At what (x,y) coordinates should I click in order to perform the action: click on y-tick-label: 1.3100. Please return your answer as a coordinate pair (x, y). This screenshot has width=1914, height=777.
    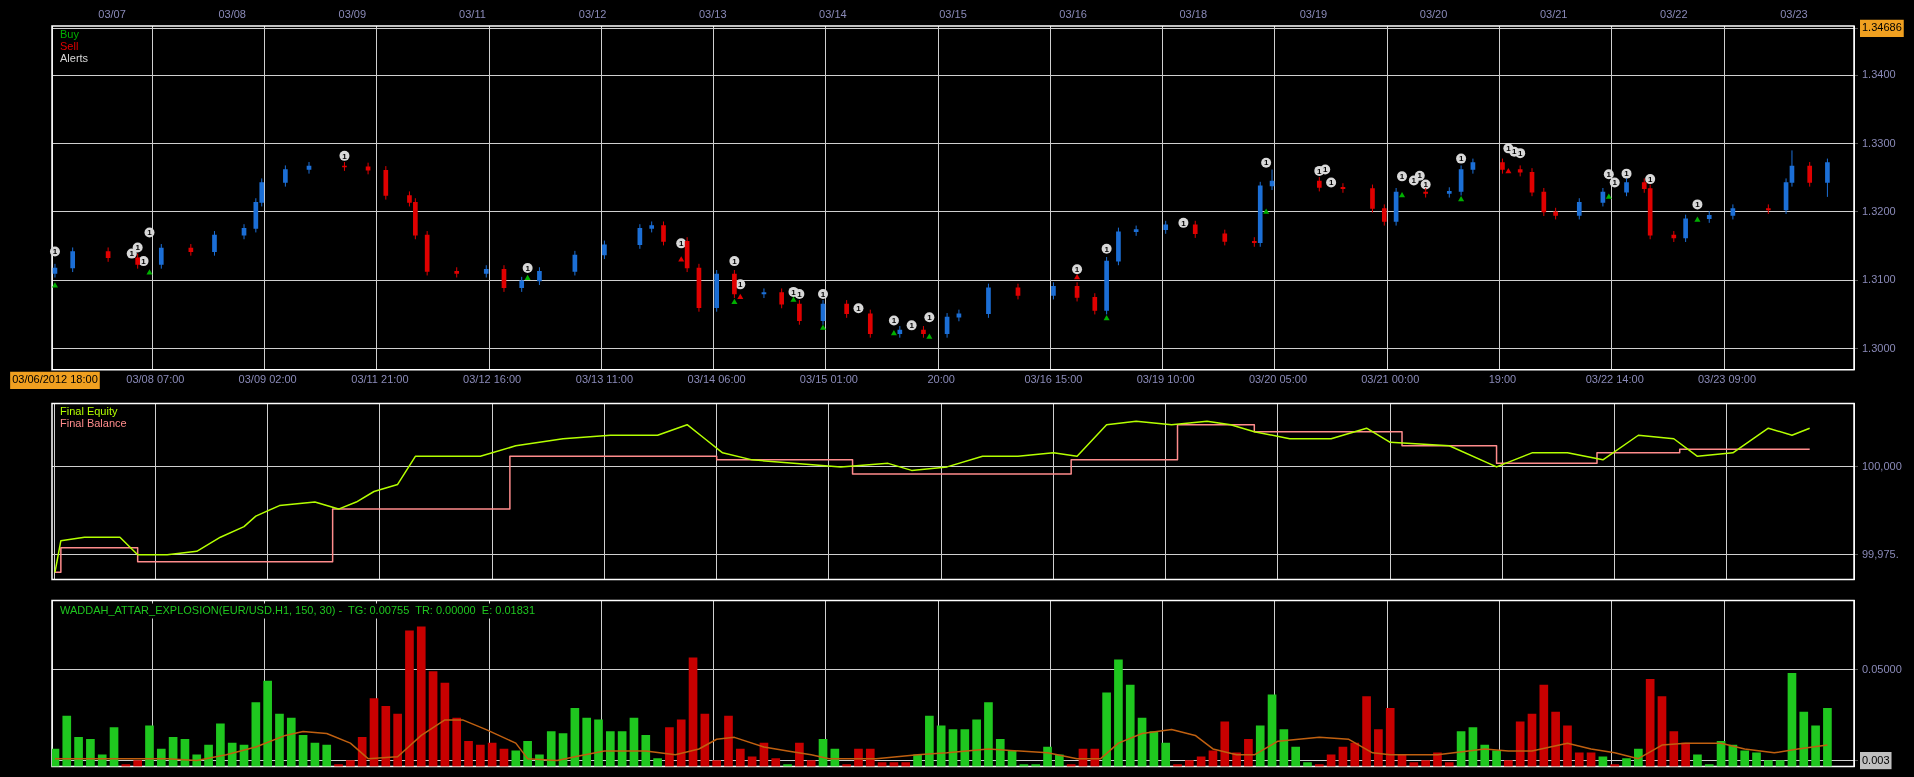
    Looking at the image, I should click on (1879, 279).